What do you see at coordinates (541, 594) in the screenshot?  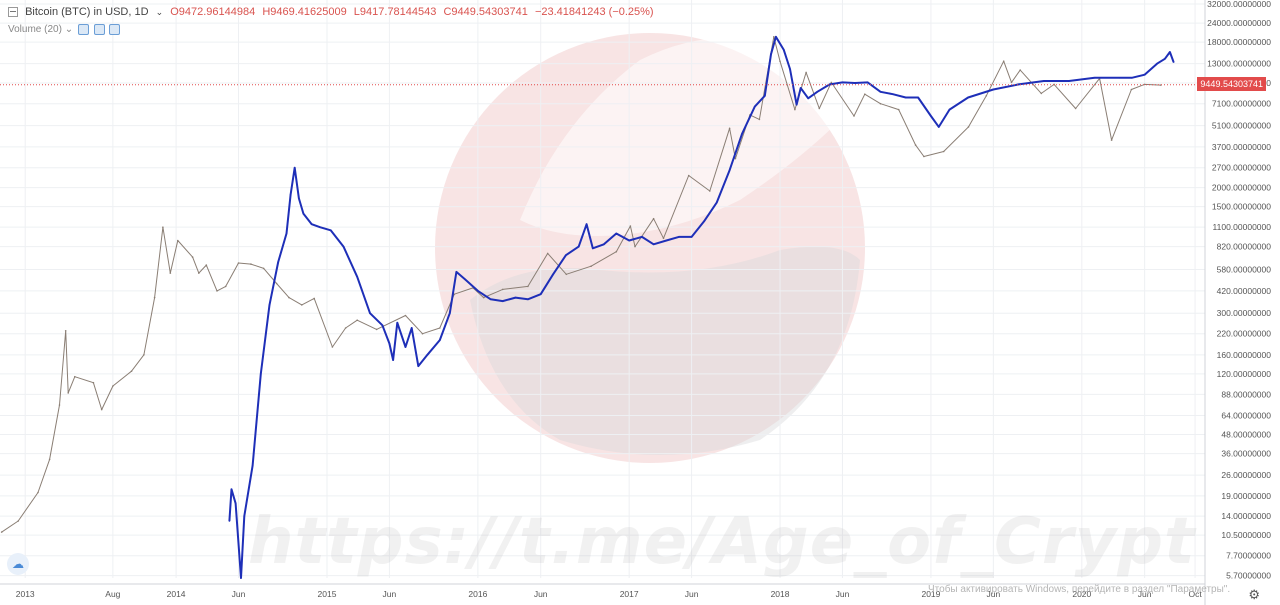 I see `x-tick-label: Jun` at bounding box center [541, 594].